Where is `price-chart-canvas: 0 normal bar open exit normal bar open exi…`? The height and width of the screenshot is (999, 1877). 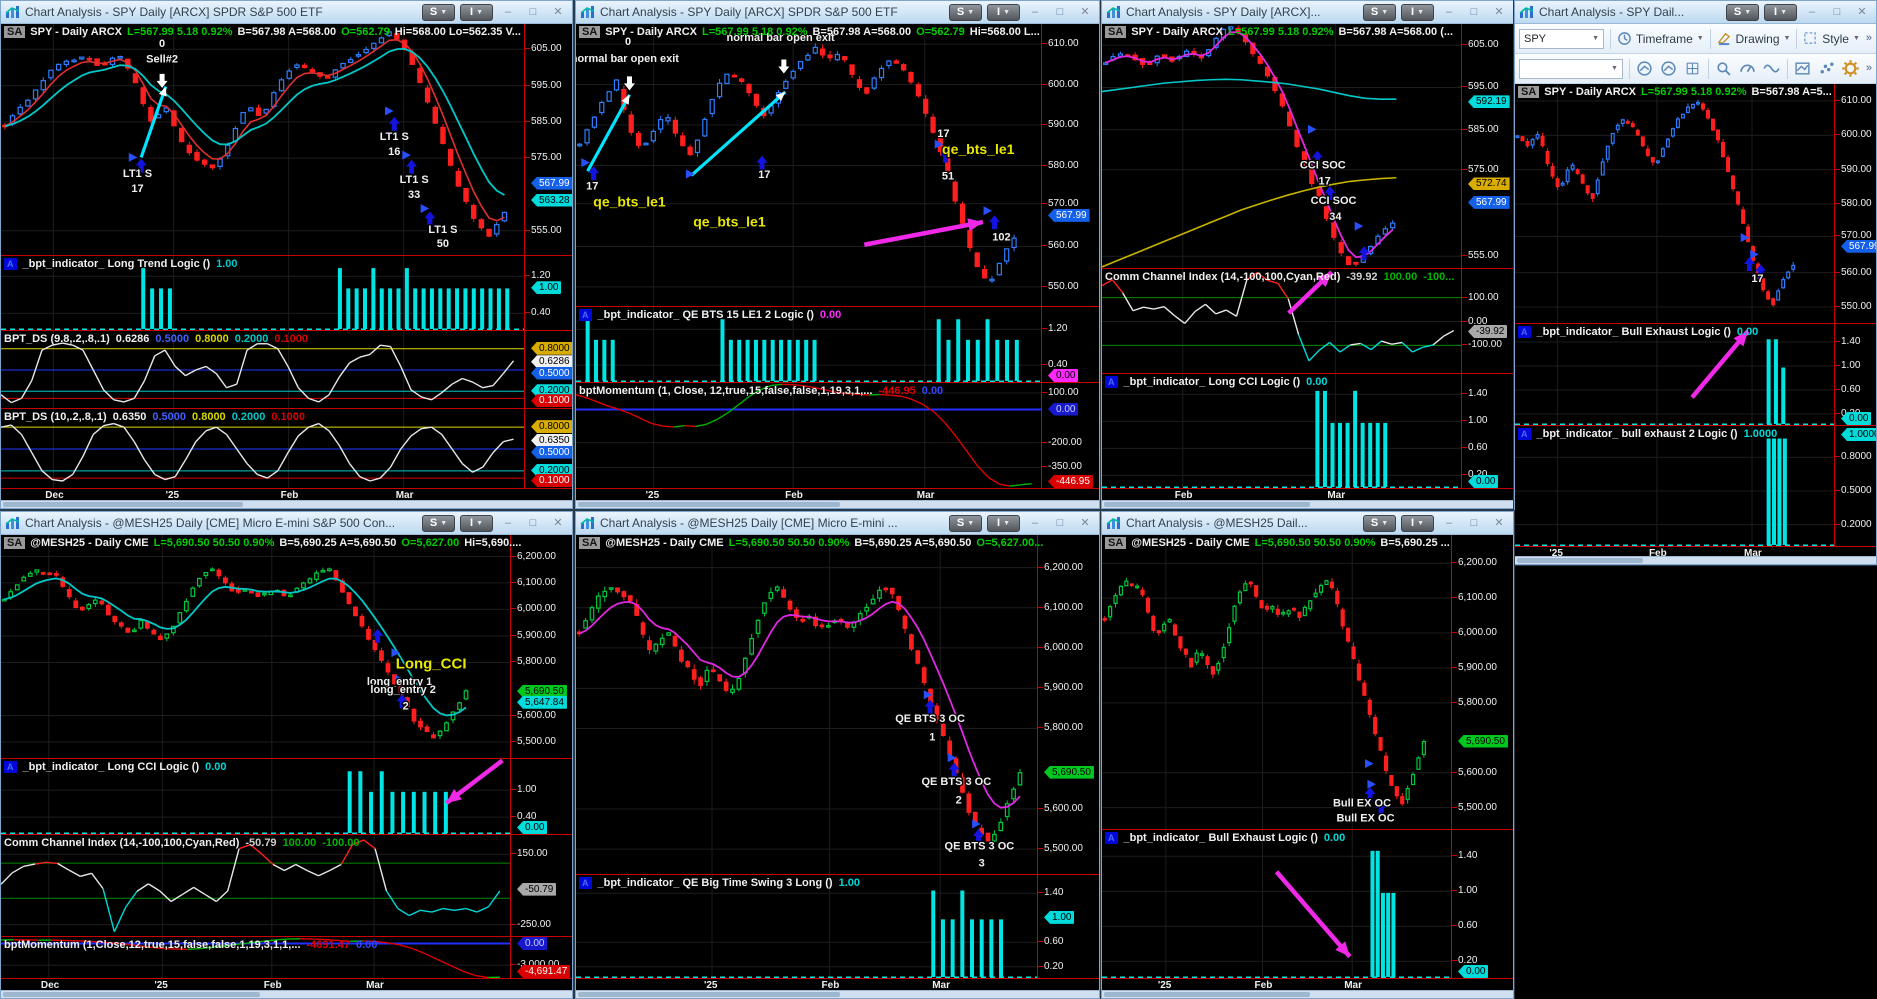
price-chart-canvas: 0 normal bar open exit normal bar open exi… is located at coordinates (808, 165).